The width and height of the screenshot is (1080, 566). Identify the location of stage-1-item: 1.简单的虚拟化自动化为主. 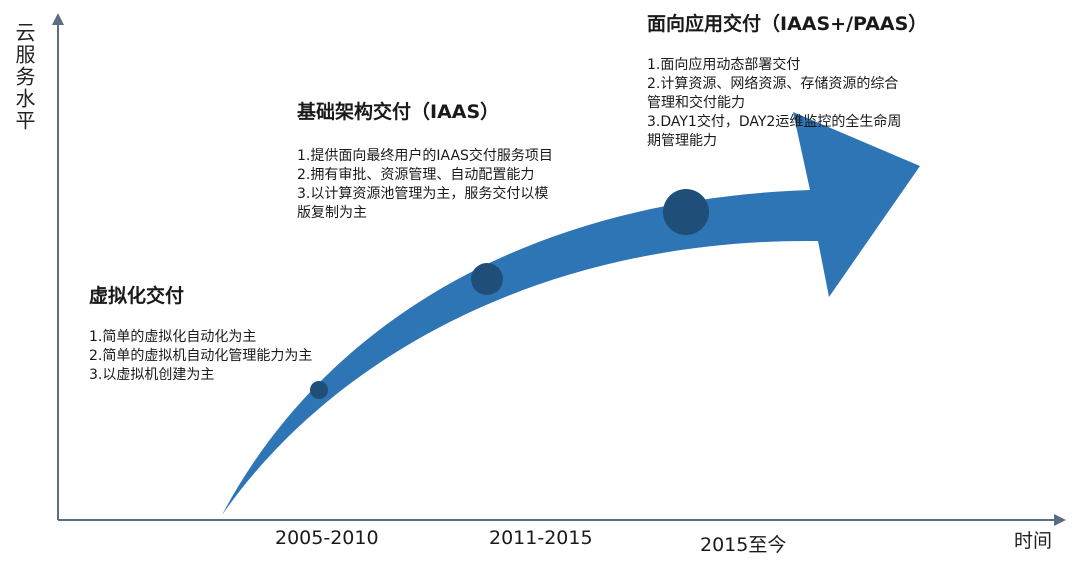
(173, 337).